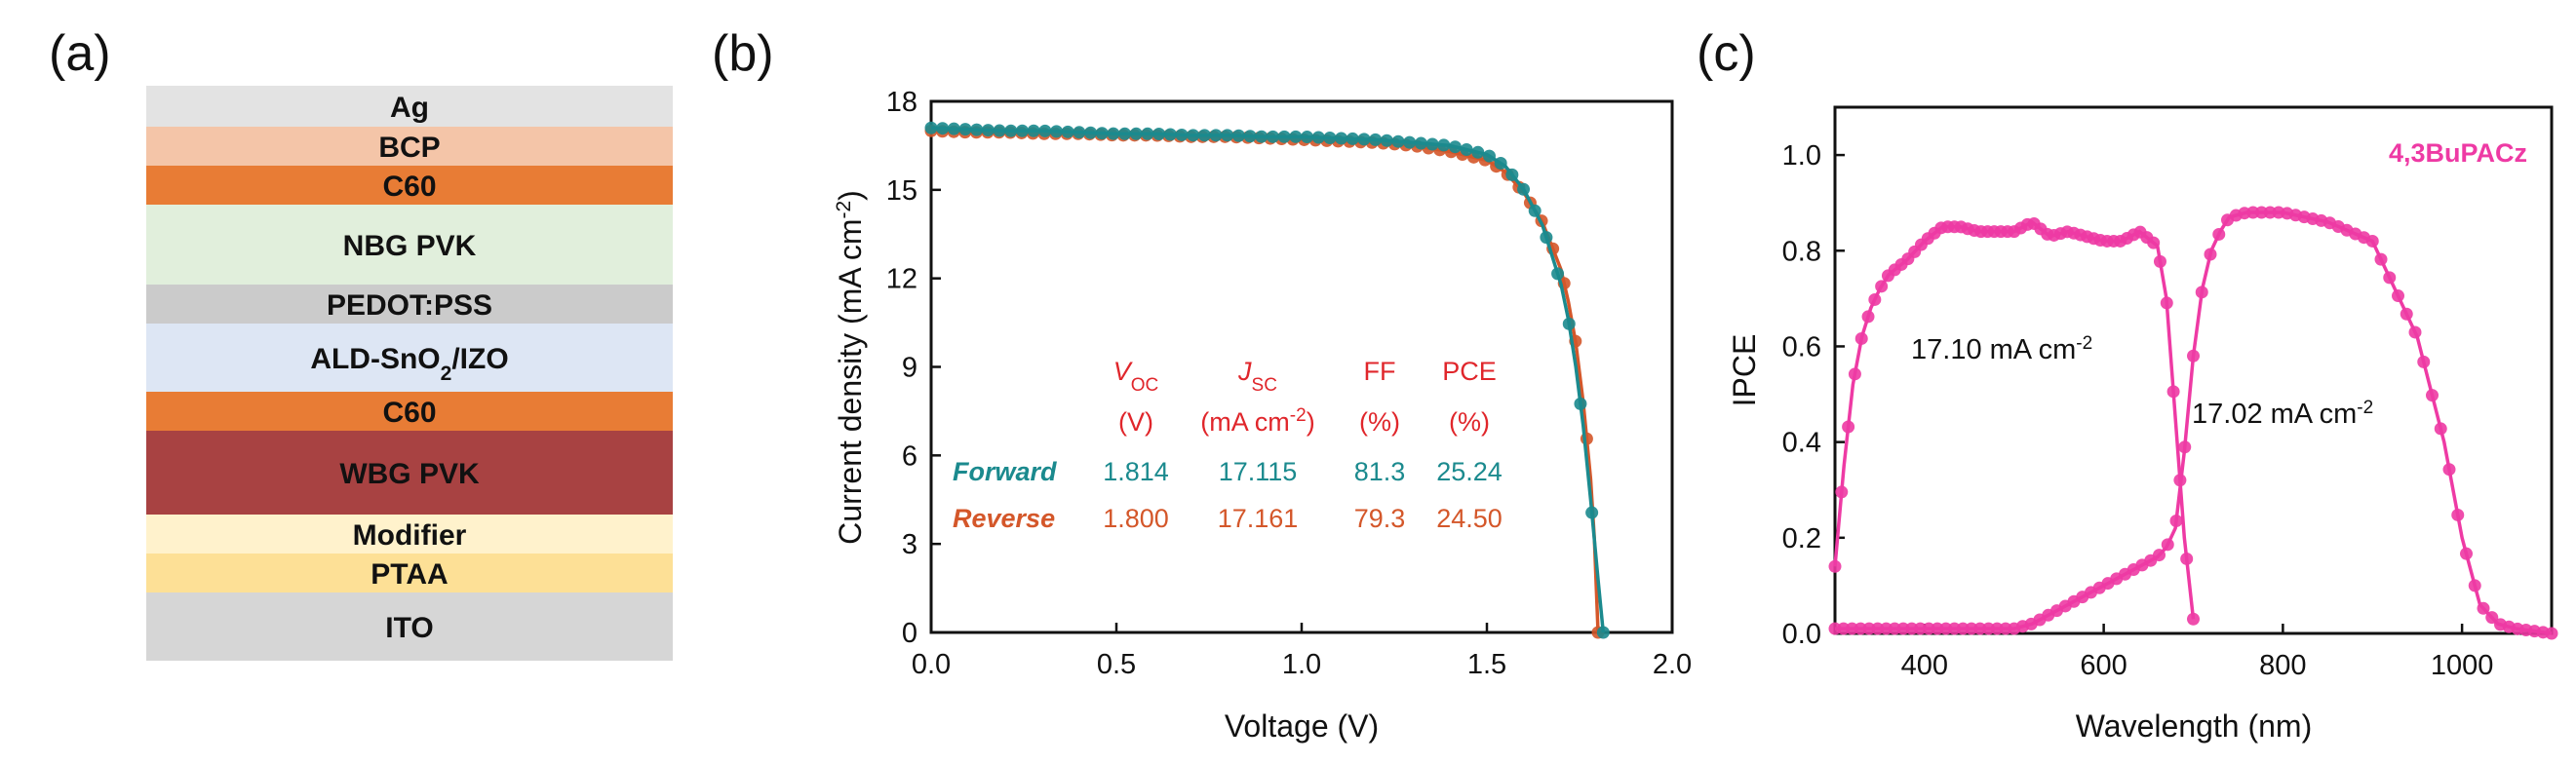 The width and height of the screenshot is (2576, 764). What do you see at coordinates (1257, 421) in the screenshot?
I see `jsc-unit: (mA cm-2)` at bounding box center [1257, 421].